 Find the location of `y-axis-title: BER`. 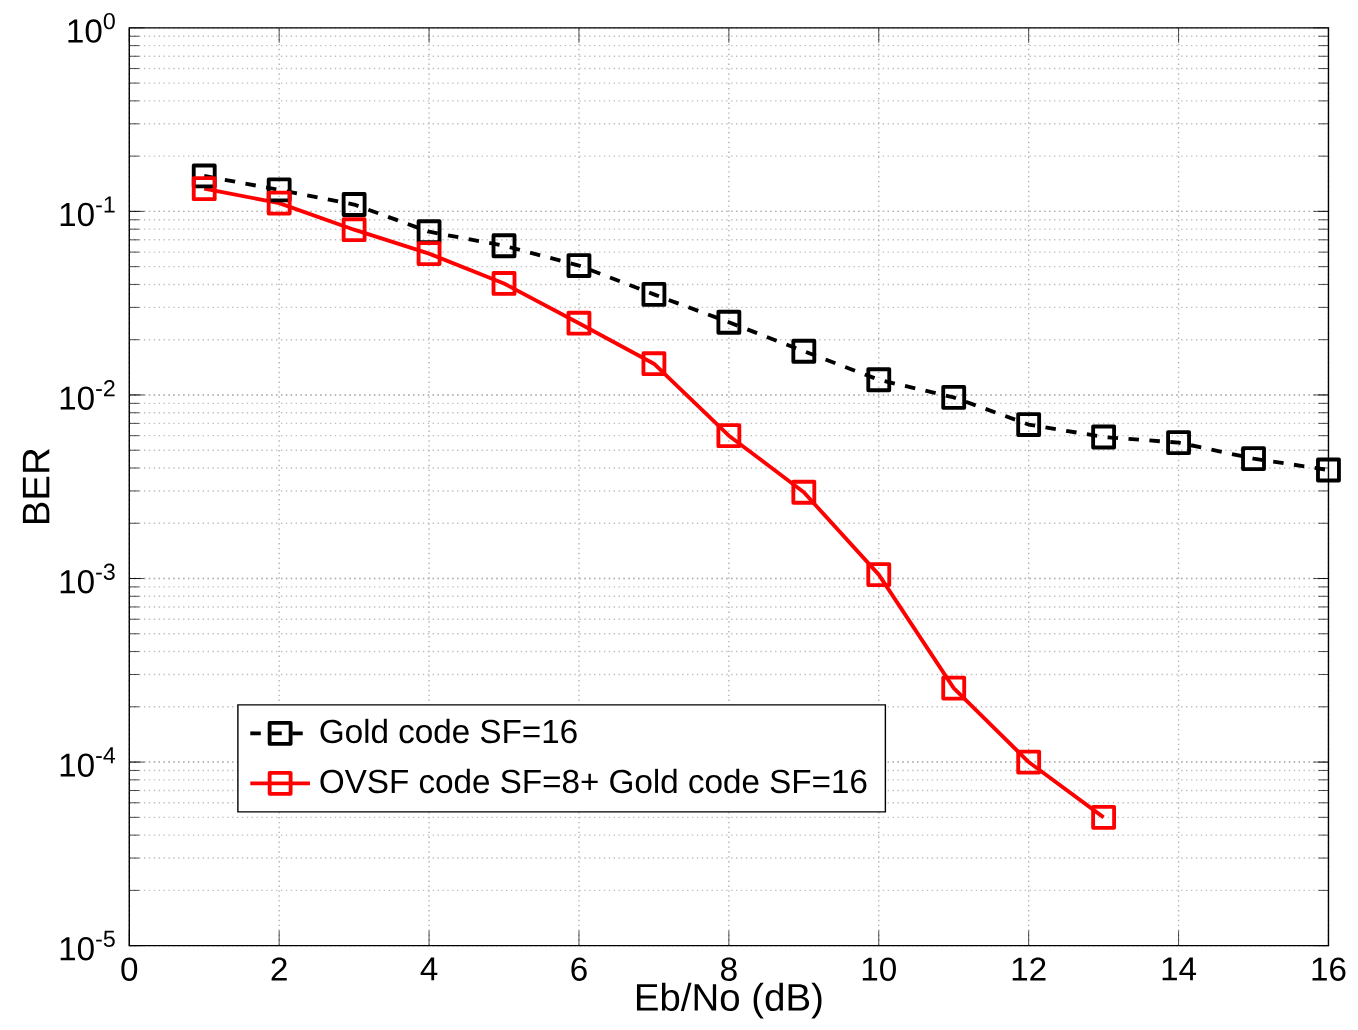

y-axis-title: BER is located at coordinates (36, 486).